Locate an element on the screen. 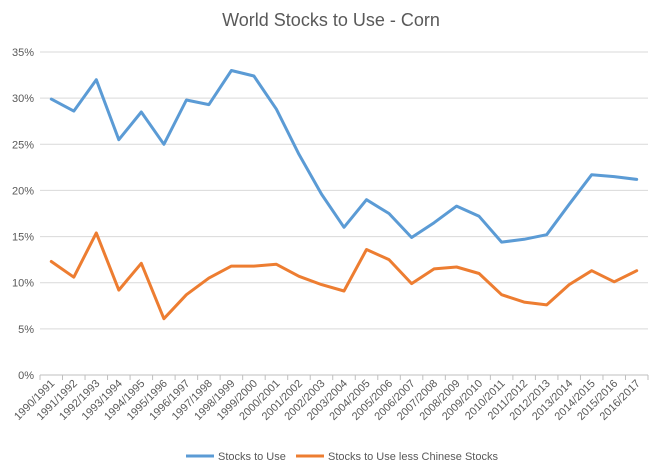 The image size is (663, 476). y-tick-label: 25% is located at coordinates (23, 145).